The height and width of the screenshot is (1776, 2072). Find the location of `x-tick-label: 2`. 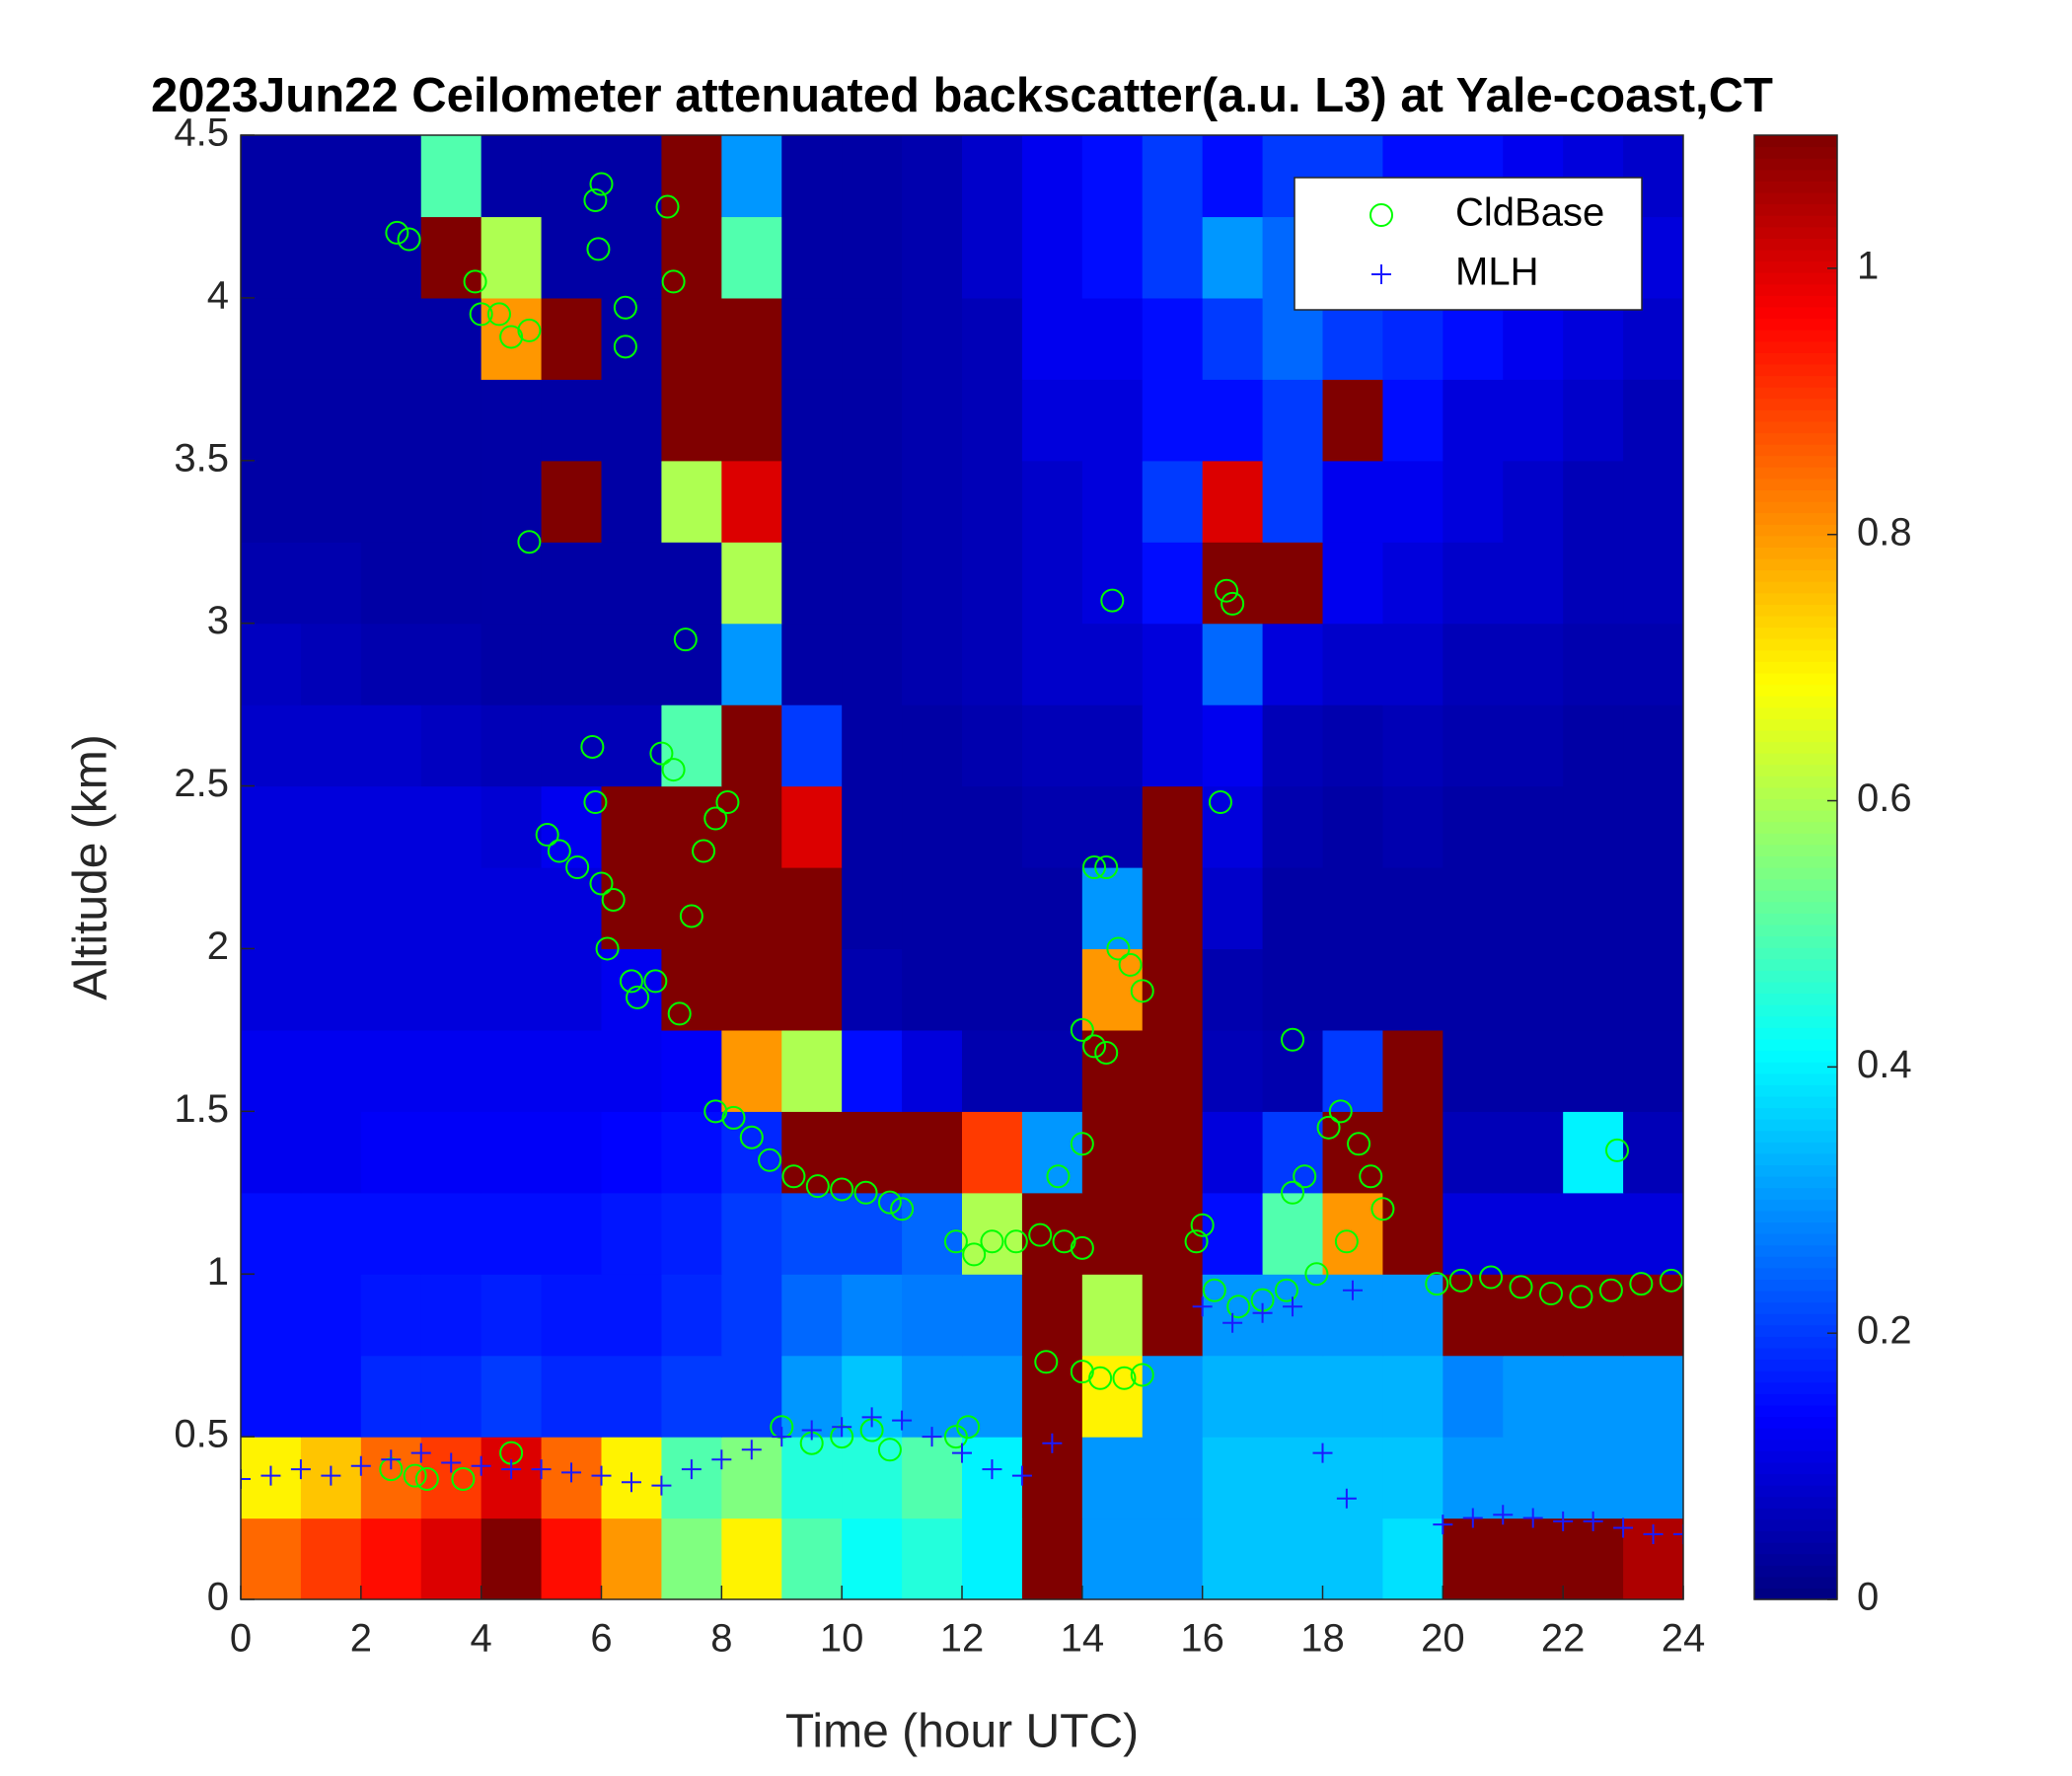

x-tick-label: 2 is located at coordinates (361, 1639).